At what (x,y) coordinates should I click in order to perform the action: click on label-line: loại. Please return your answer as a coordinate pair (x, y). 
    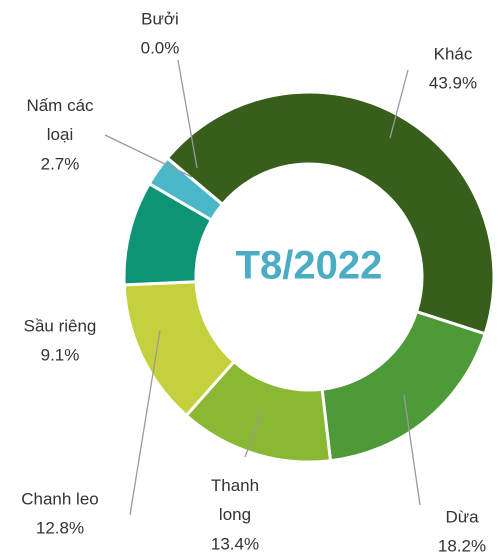
    Looking at the image, I should click on (60, 134).